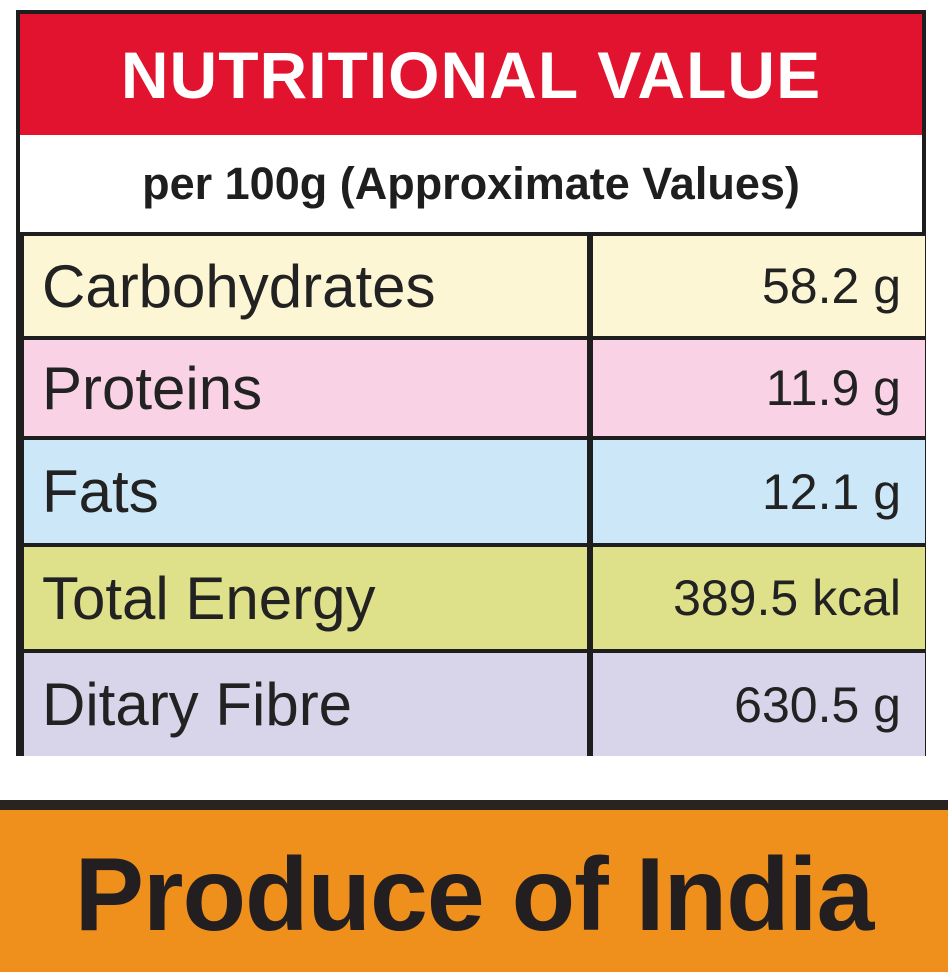 Image resolution: width=948 pixels, height=972 pixels. Describe the element at coordinates (471, 183) in the screenshot. I see `subtitle: per 100g (Approximate Values)` at that location.